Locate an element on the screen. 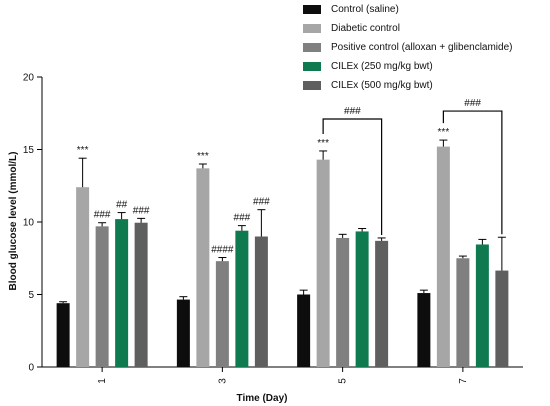 This screenshot has height=406, width=550. x-axis-label: Time (Day) is located at coordinates (262, 398).